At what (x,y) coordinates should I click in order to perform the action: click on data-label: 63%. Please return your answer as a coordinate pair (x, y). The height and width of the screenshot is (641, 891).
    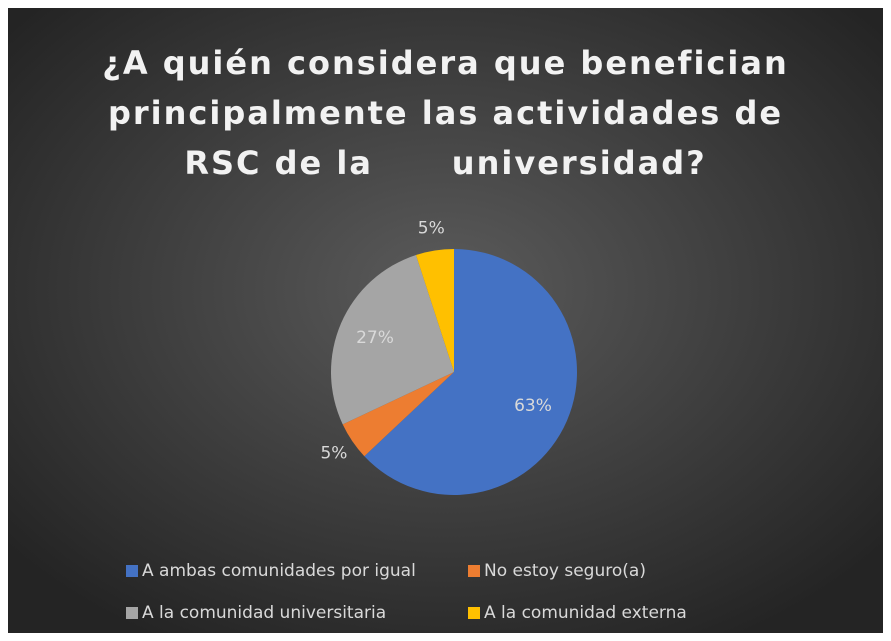
    Looking at the image, I should click on (533, 406).